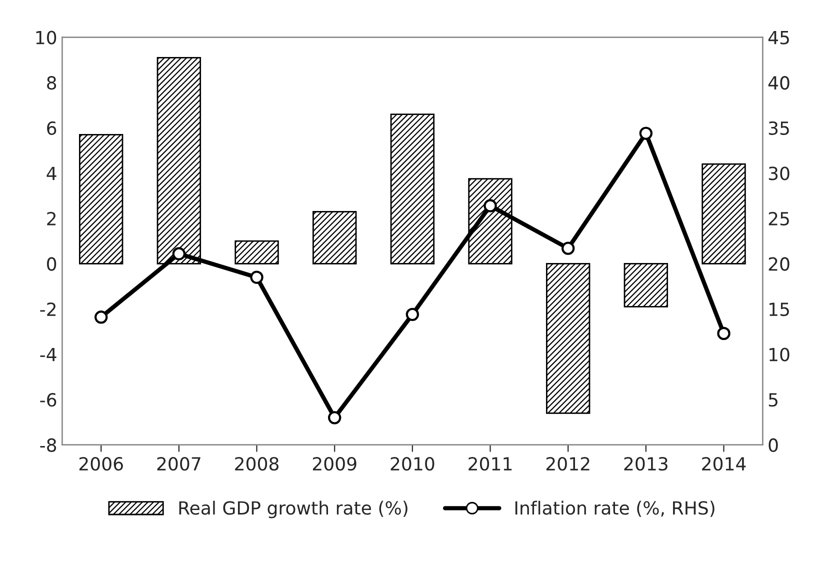 The width and height of the screenshot is (829, 574). Describe the element at coordinates (48, 309) in the screenshot. I see `y-tick-label: -2` at that location.